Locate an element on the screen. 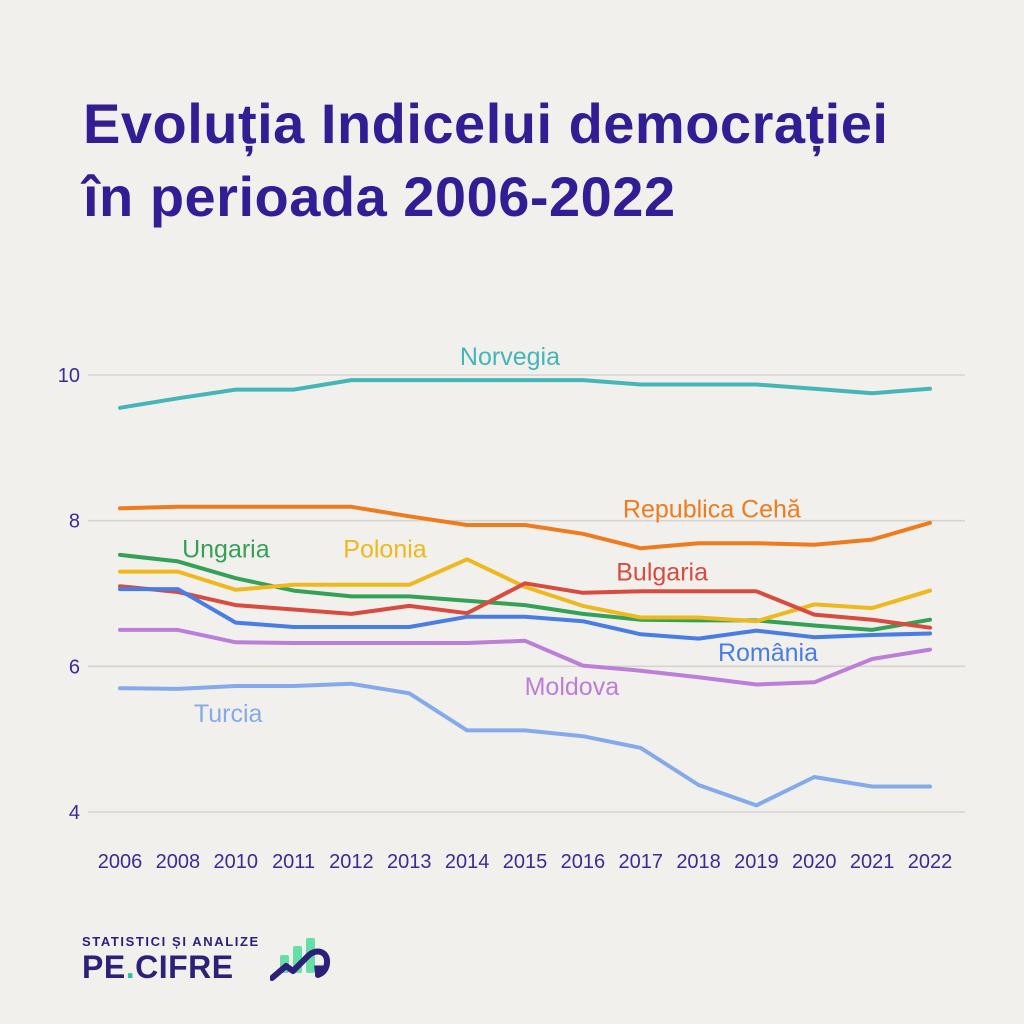 This screenshot has height=1024, width=1024. x-tick-label-2017: 2017 is located at coordinates (640, 862).